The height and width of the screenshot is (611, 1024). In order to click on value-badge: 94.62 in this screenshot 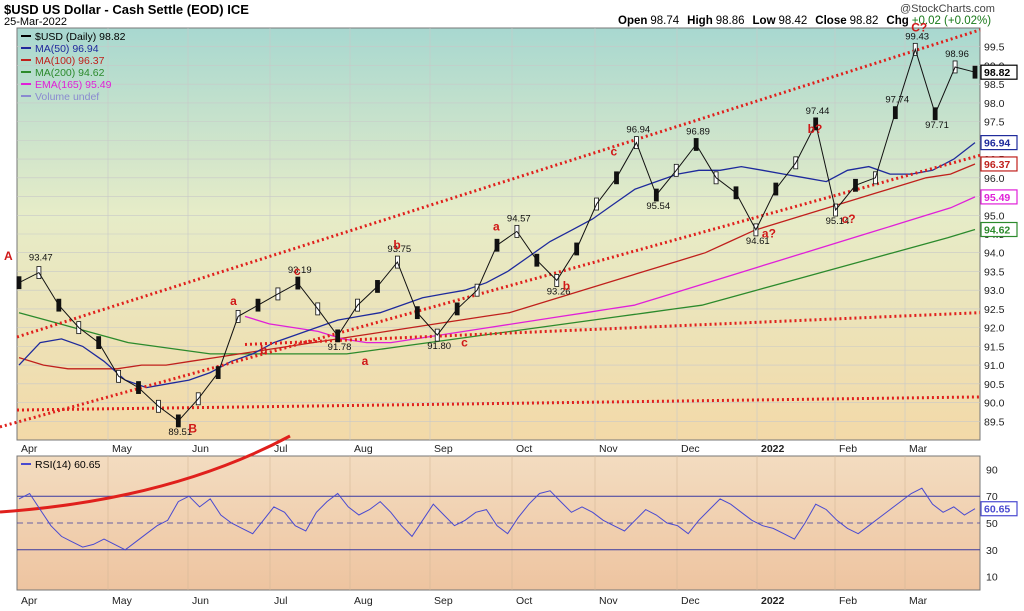, I will do `click(999, 229)`.